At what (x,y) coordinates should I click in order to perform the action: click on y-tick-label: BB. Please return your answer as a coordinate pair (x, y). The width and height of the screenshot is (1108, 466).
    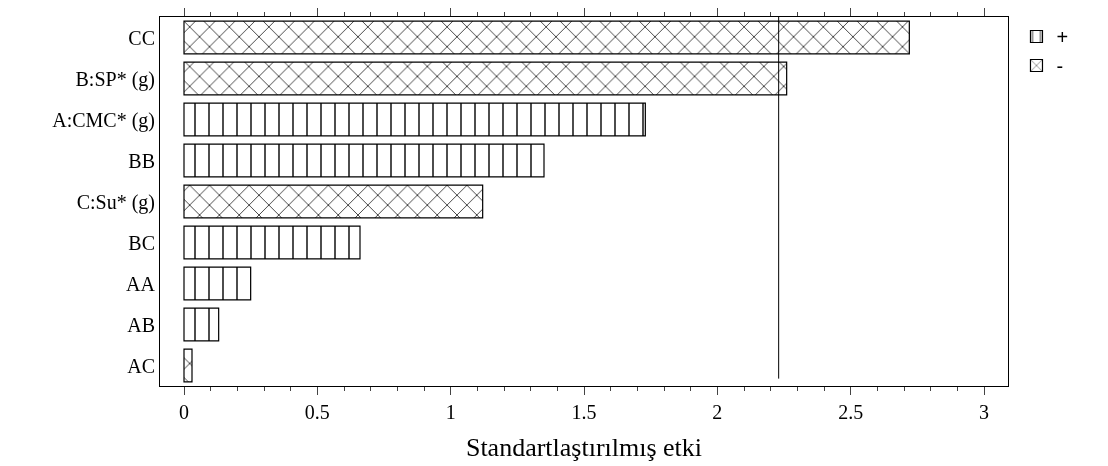
    Looking at the image, I should click on (141, 160).